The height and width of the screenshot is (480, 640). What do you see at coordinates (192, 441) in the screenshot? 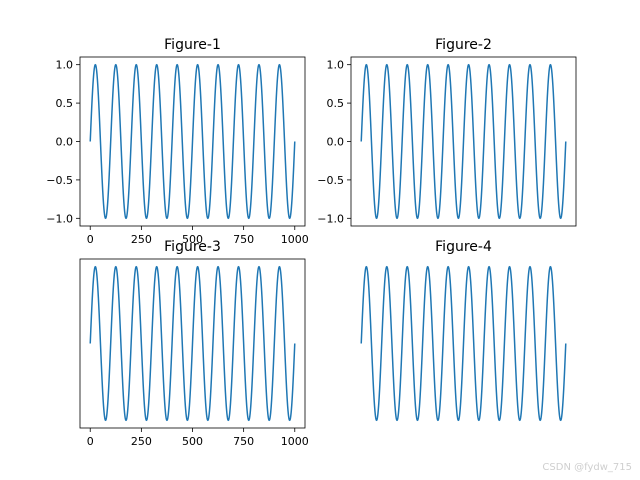
I see `axes-figure-3-xtick-label: 500` at bounding box center [192, 441].